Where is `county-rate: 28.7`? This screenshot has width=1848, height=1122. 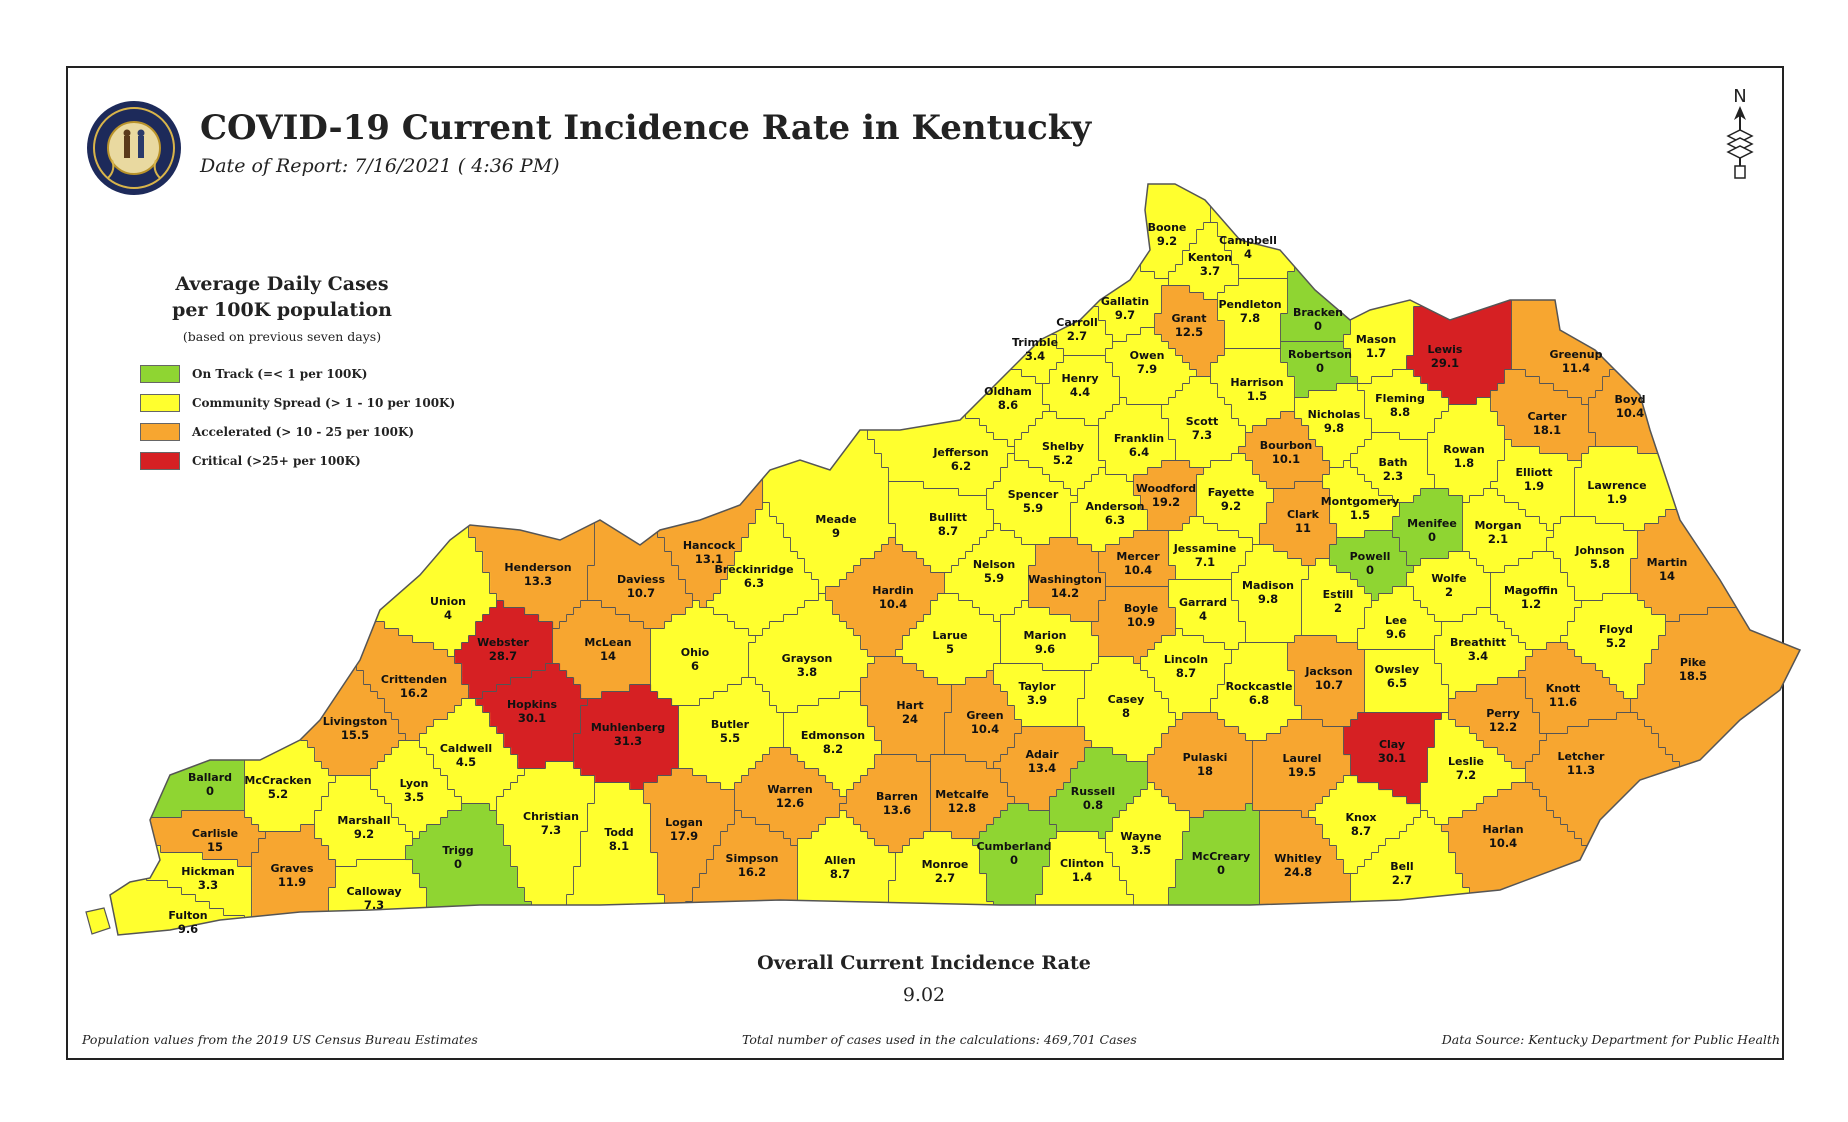
county-rate: 28.7 is located at coordinates (503, 656).